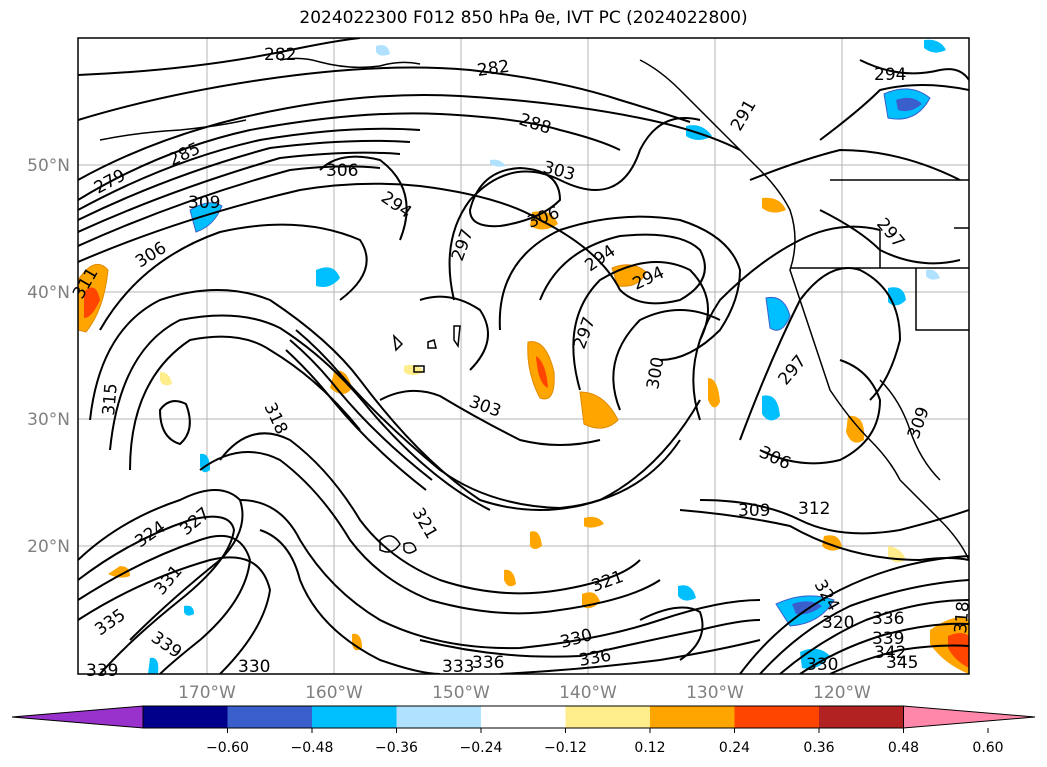 The height and width of the screenshot is (767, 1047). I want to click on contour-label: 306, so click(342, 171).